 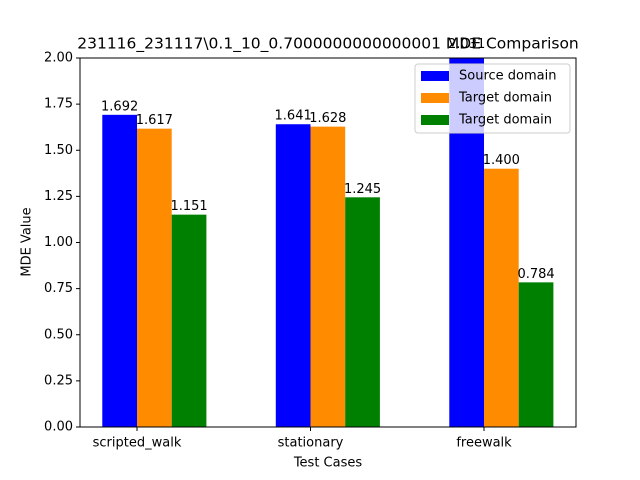 What do you see at coordinates (327, 118) in the screenshot?
I see `value-label: 1.628` at bounding box center [327, 118].